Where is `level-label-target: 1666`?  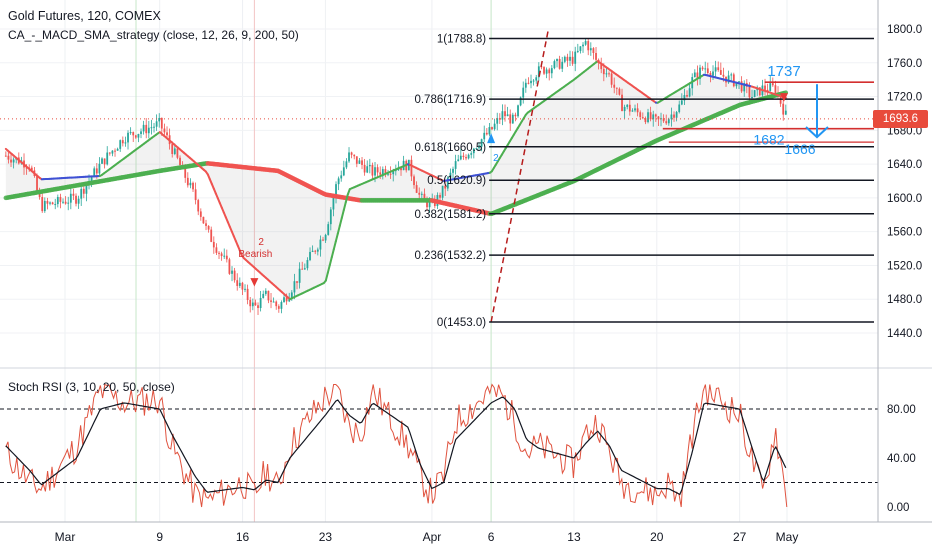
level-label-target: 1666 is located at coordinates (799, 149).